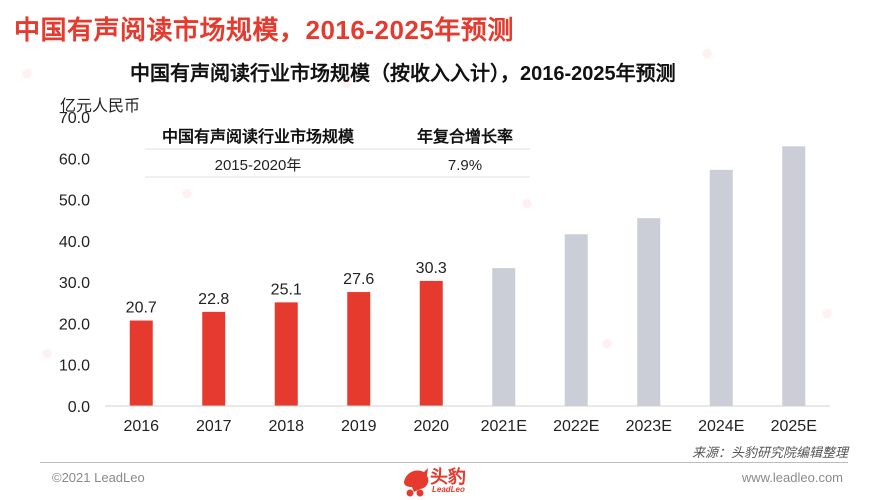 The width and height of the screenshot is (888, 500). What do you see at coordinates (504, 426) in the screenshot?
I see `x-tick-label: 2021E` at bounding box center [504, 426].